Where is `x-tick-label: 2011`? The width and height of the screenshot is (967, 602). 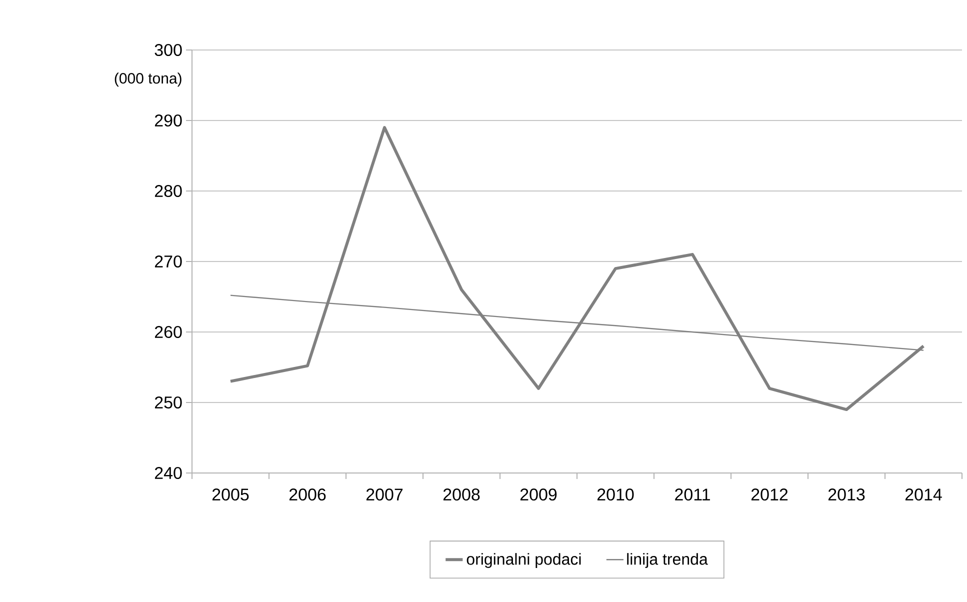
x-tick-label: 2011 is located at coordinates (692, 494).